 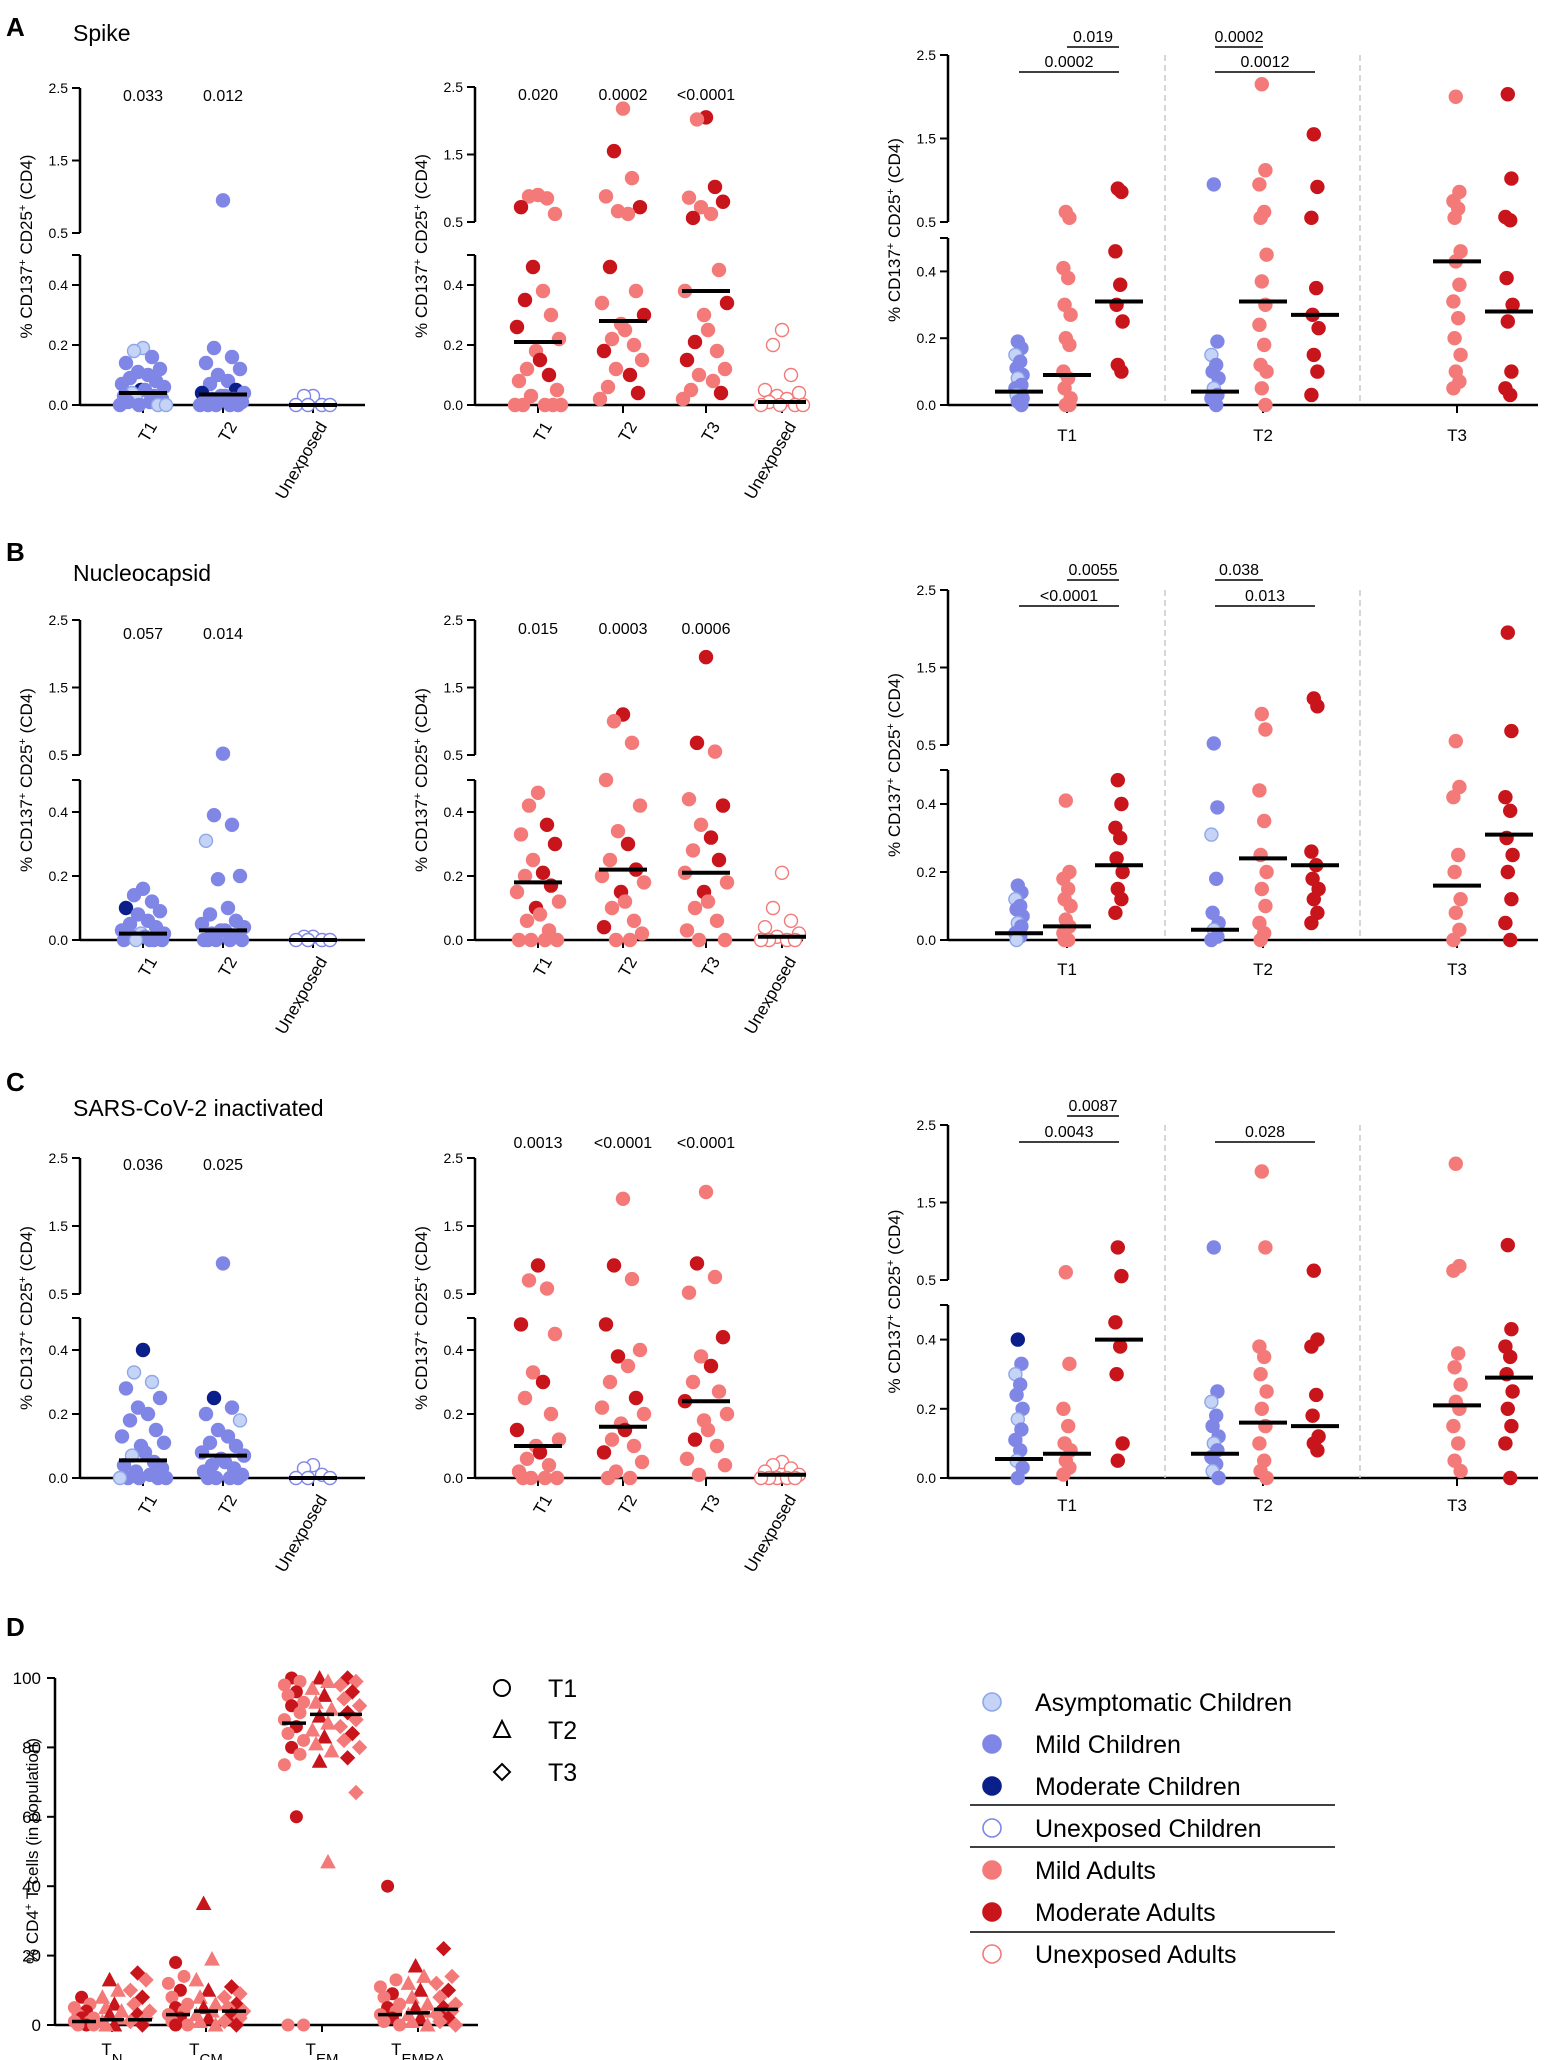 What do you see at coordinates (927, 1203) in the screenshot?
I see `C-combined-y-tick-label: 1.5` at bounding box center [927, 1203].